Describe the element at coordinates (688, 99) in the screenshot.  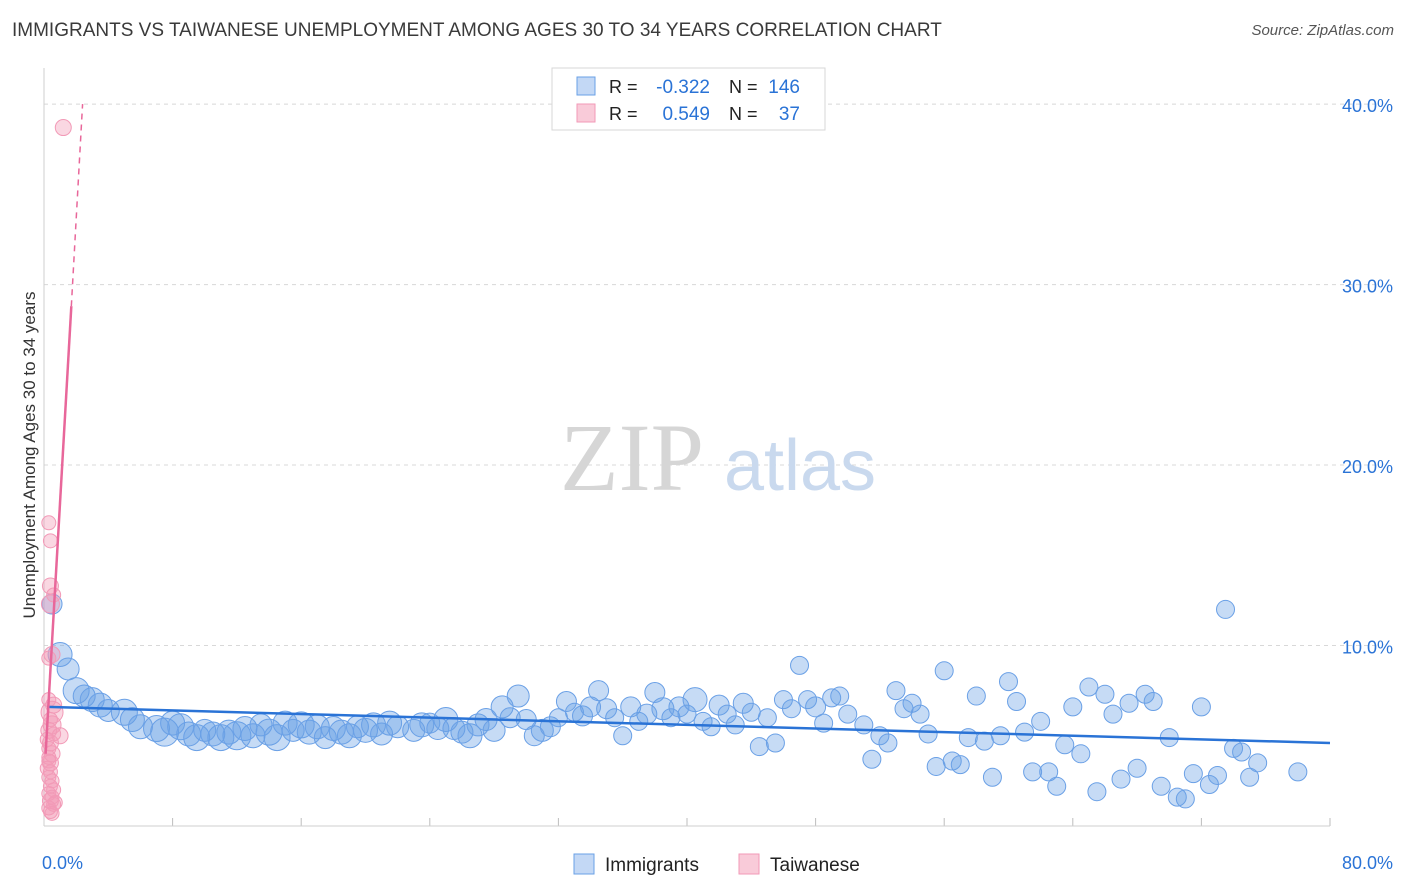
I see `stats-legend: R = -0.322 N = 146 R = 0.549 N = 37` at that location.